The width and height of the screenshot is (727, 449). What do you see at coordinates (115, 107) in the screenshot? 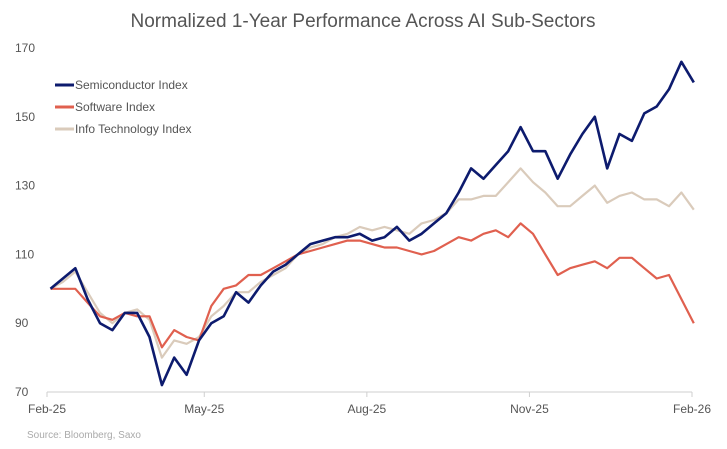
I see `legend-label: Software Index` at bounding box center [115, 107].